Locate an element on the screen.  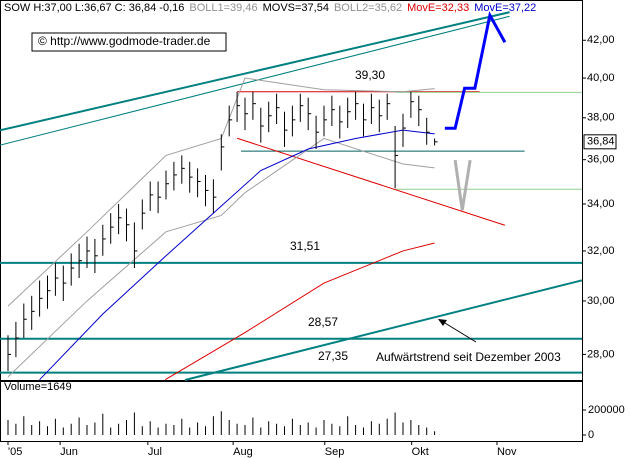
x-tick-label: Jul is located at coordinates (155, 452).